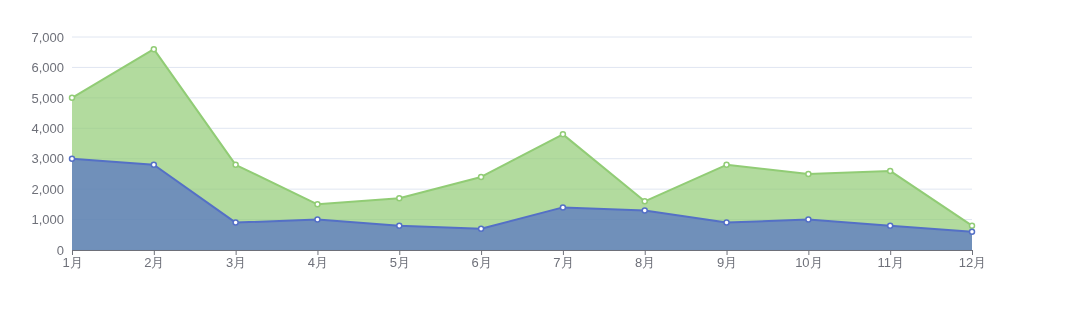 The height and width of the screenshot is (330, 1084). Describe the element at coordinates (318, 263) in the screenshot. I see `x-tick-label: 4月` at that location.